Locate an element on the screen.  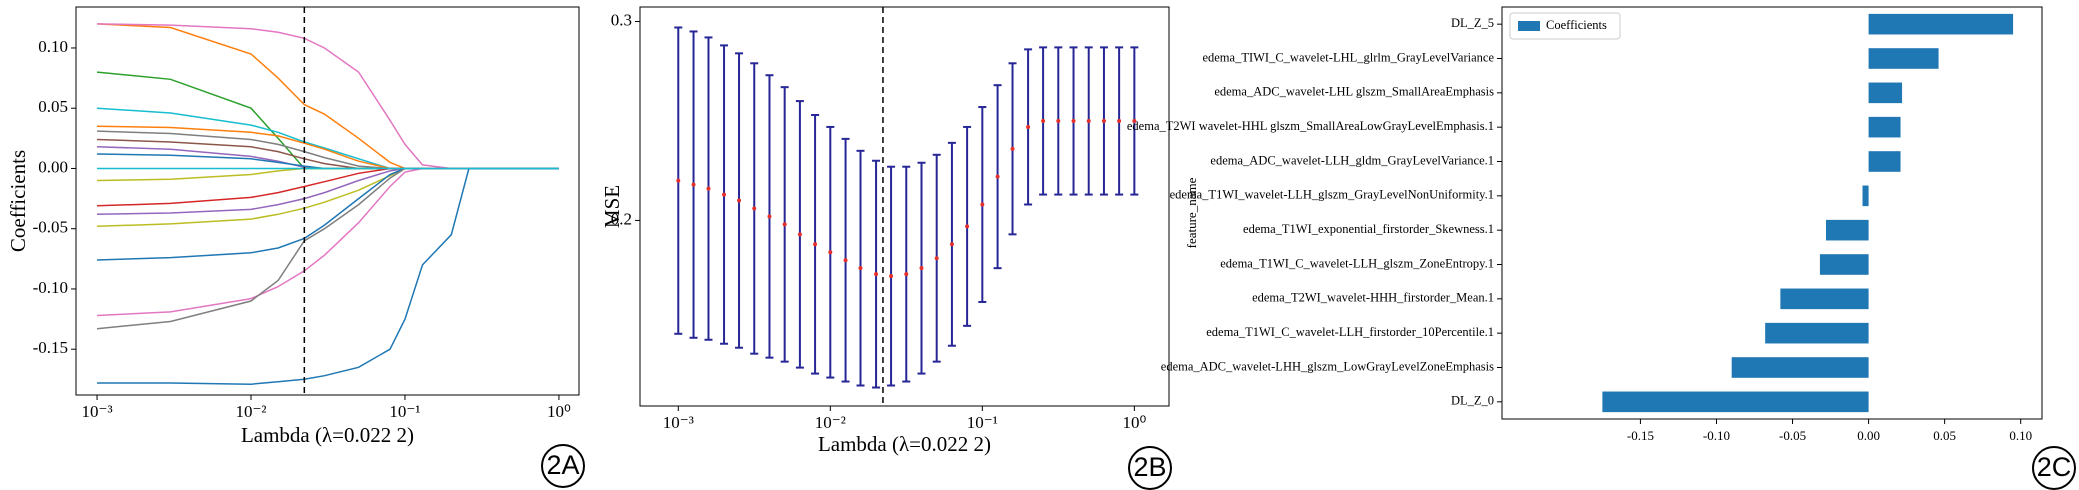
panel-label: 2C is located at coordinates (2054, 467).